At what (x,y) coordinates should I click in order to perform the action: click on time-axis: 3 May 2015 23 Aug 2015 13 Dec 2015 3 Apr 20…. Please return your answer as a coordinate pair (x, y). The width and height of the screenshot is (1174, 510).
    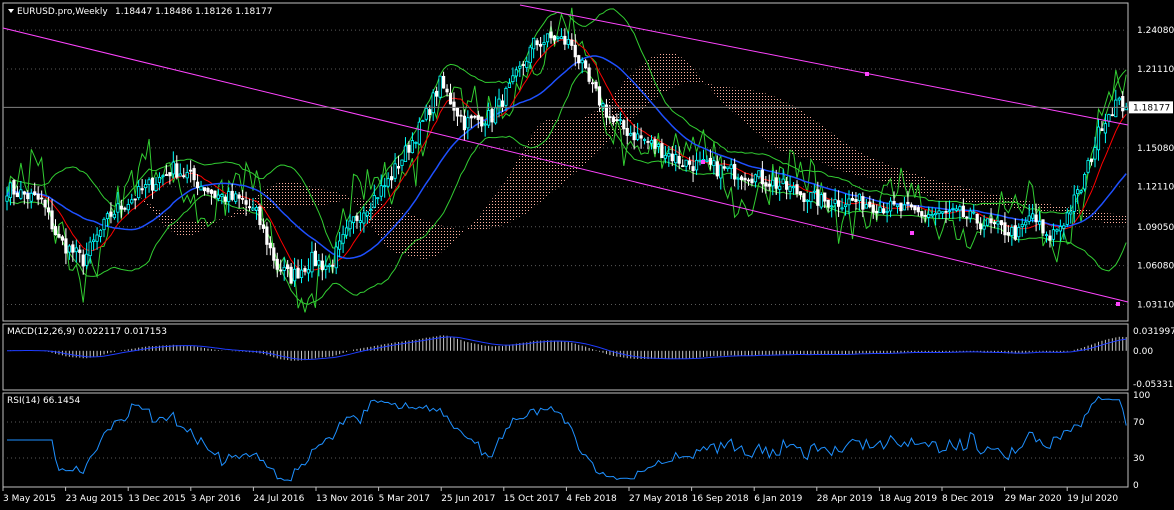
    Looking at the image, I should click on (560, 495).